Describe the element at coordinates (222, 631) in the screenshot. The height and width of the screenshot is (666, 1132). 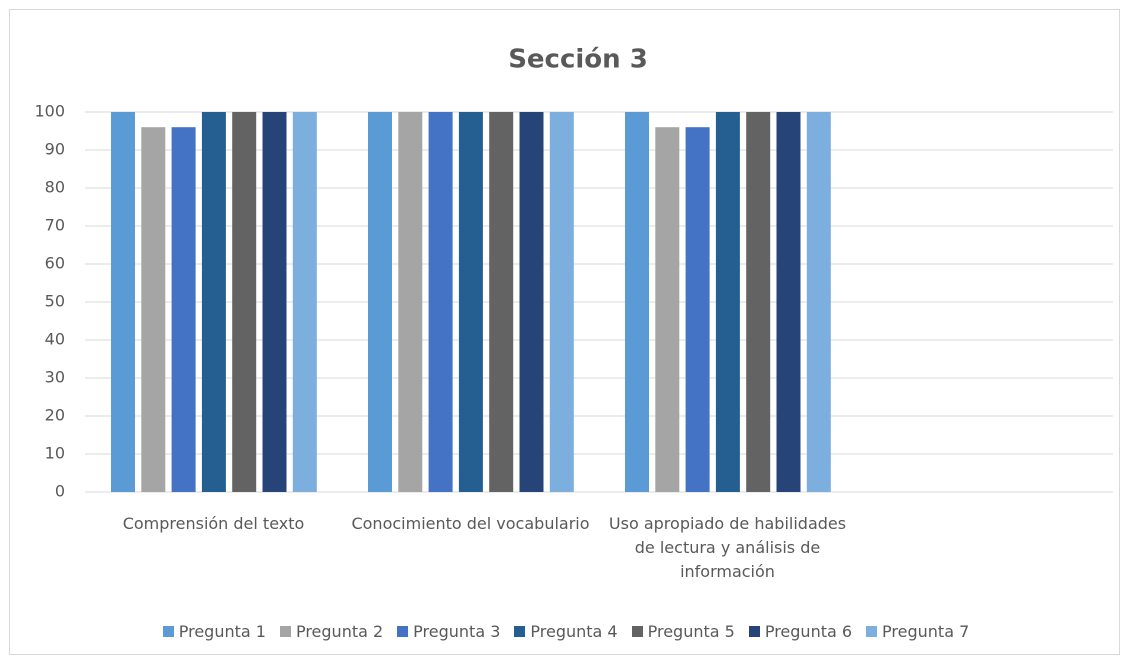
I see `legend-label: Pregunta 1` at that location.